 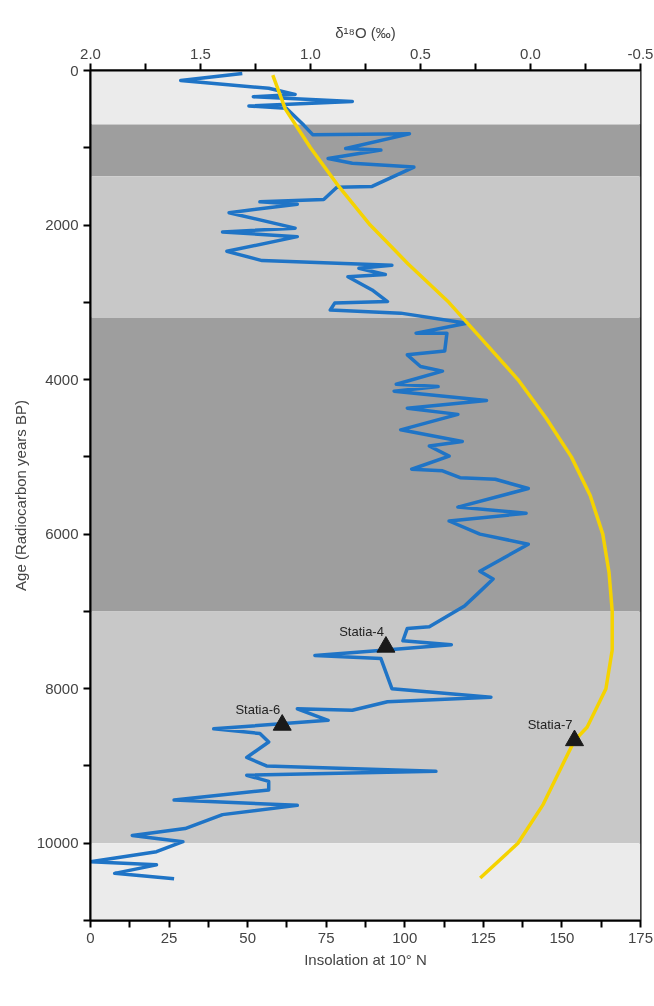 What do you see at coordinates (365, 959) in the screenshot?
I see `x-axis-title: Insolation at 10° N` at bounding box center [365, 959].